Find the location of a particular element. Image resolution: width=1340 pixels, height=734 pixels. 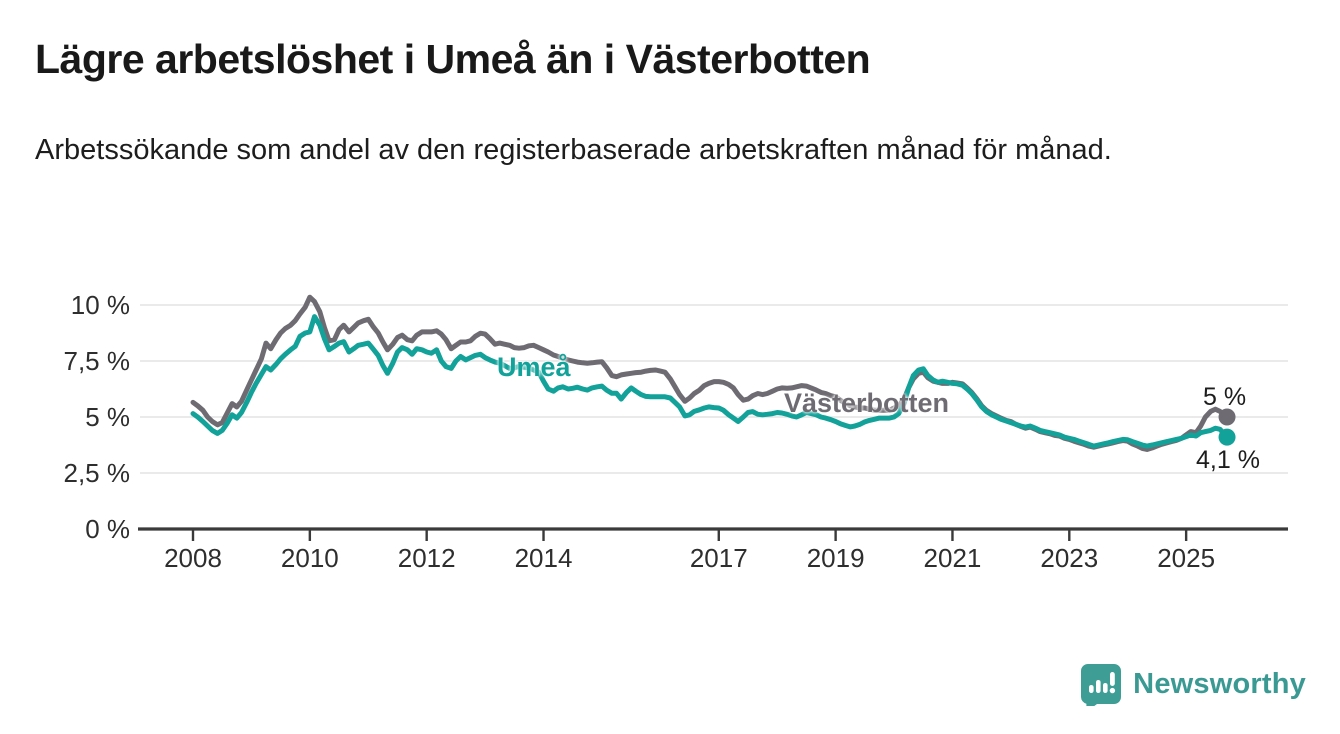

y-tick-label: 0 % is located at coordinates (107, 529).